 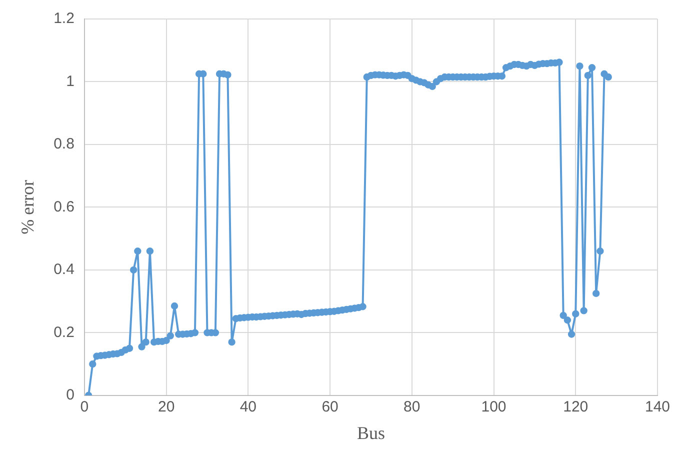 What do you see at coordinates (248, 407) in the screenshot?
I see `x-tick-label: 40` at bounding box center [248, 407].